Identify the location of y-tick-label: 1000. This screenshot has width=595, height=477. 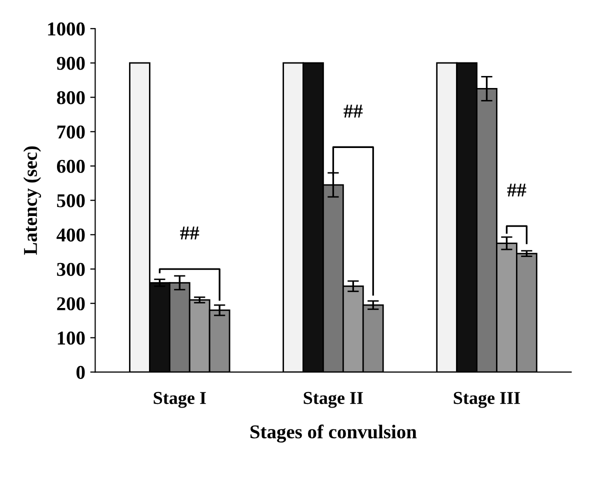
(66, 29).